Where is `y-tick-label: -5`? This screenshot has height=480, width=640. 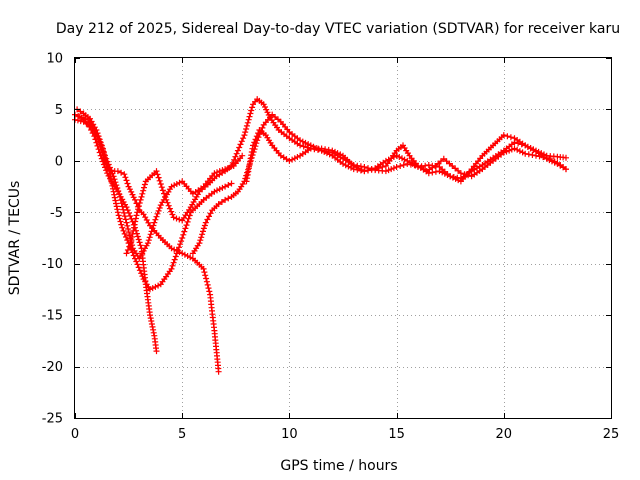 y-tick-label: -5 is located at coordinates (56, 213).